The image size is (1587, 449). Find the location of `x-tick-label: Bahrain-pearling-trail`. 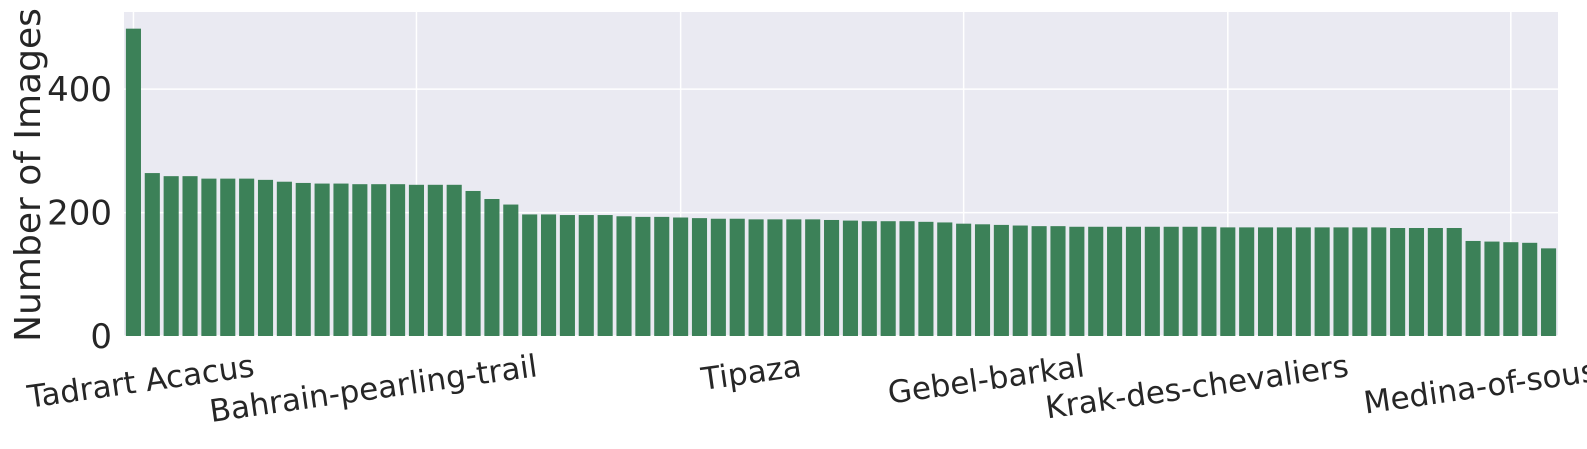

x-tick-label: Bahrain-pearling-trail is located at coordinates (373, 389).